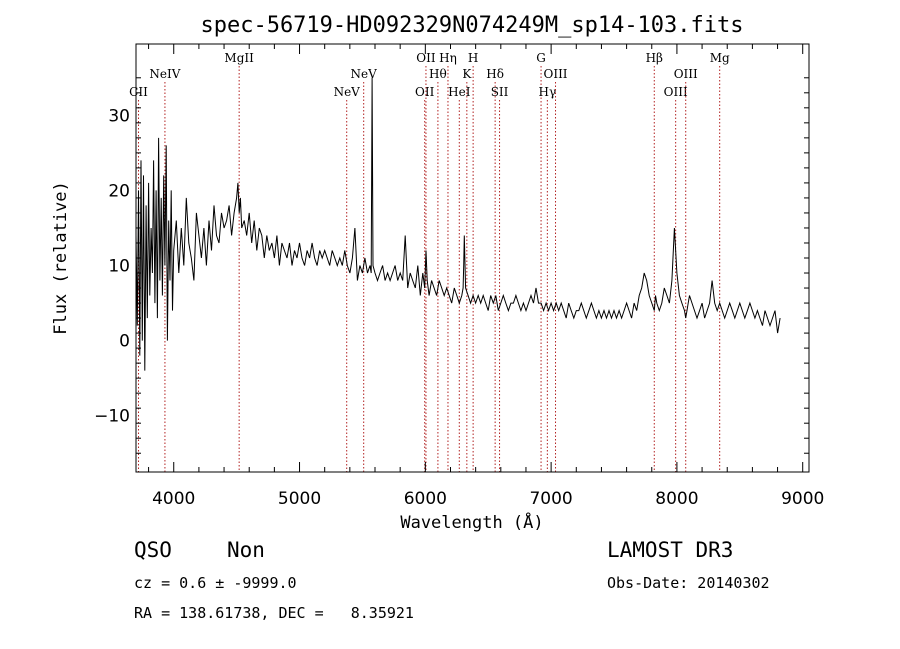 This screenshot has width=900, height=649. Describe the element at coordinates (153, 550) in the screenshot. I see `object-class: QSO` at that location.